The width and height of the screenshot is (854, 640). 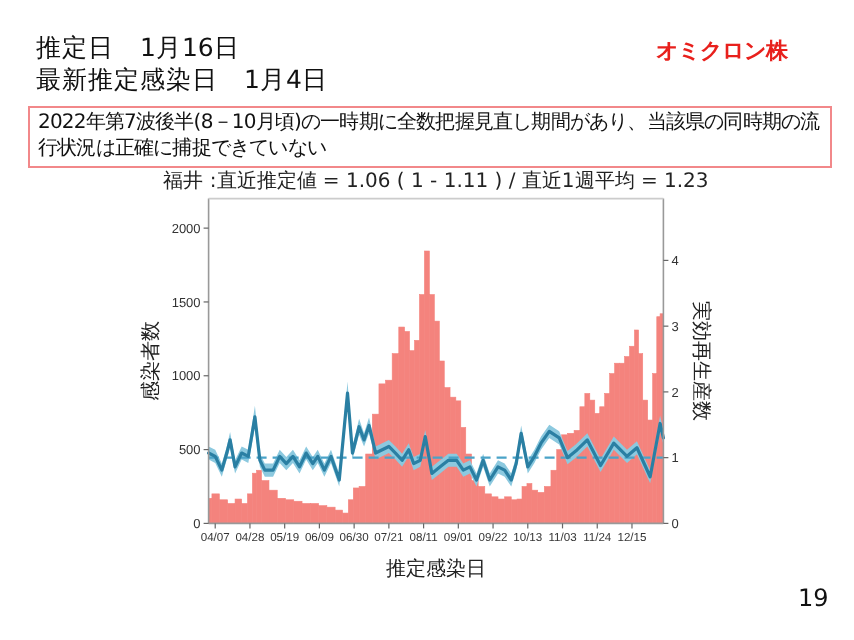 What do you see at coordinates (436, 569) in the screenshot?
I see `x-axis-title: 推定感染日` at bounding box center [436, 569].